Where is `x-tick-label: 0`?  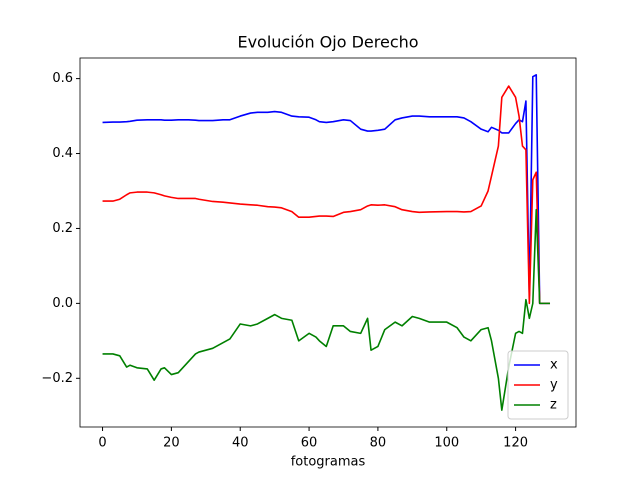
x-tick-label: 0 is located at coordinates (102, 443).